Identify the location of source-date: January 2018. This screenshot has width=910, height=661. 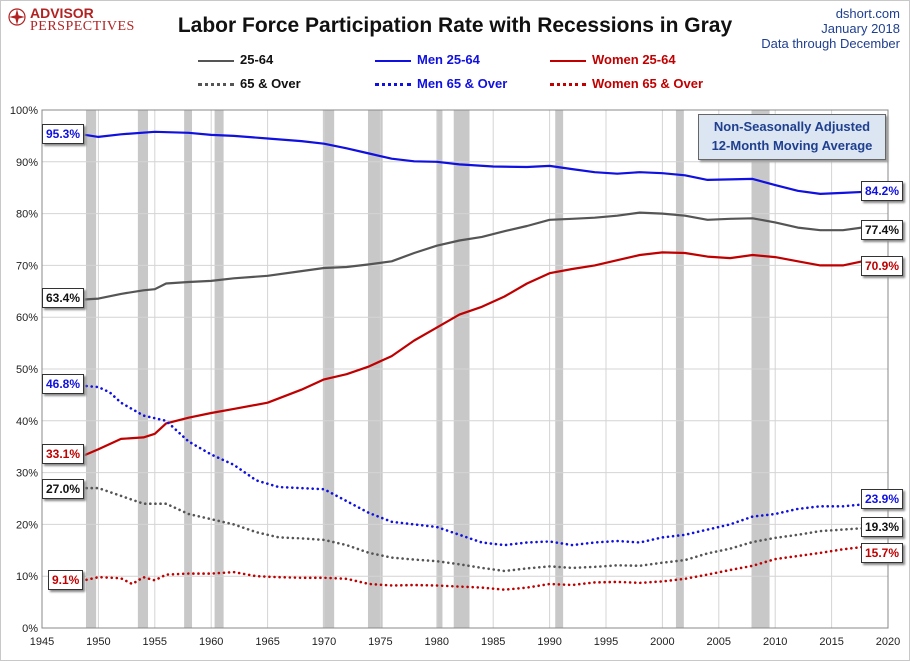
(860, 28).